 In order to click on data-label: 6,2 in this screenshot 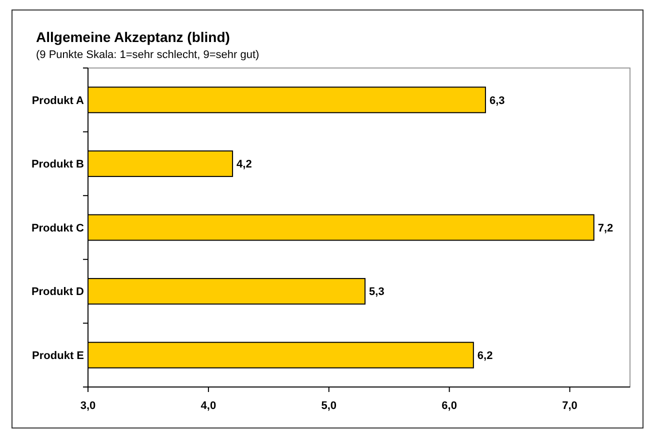, I will do `click(485, 356)`.